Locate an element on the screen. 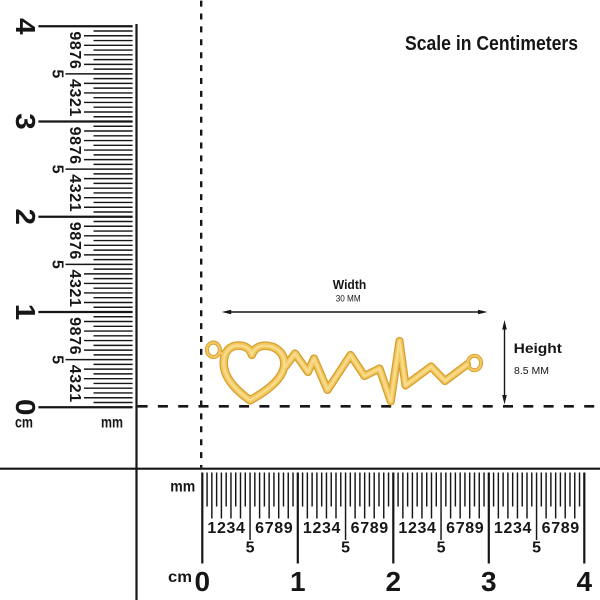 This screenshot has width=600, height=600. svg-text: 30 MM is located at coordinates (348, 299).